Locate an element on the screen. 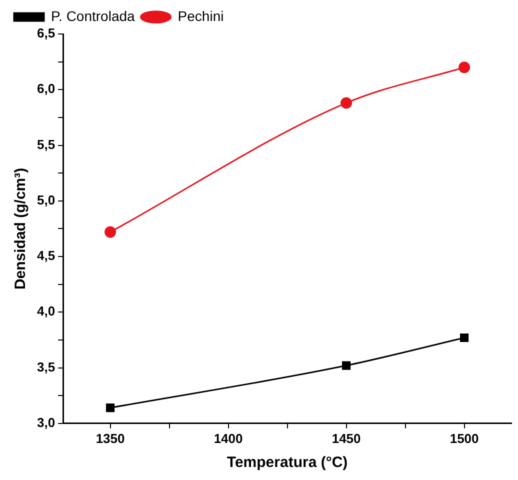 This screenshot has height=480, width=518. y-tick-label: 3,0 is located at coordinates (46, 422).